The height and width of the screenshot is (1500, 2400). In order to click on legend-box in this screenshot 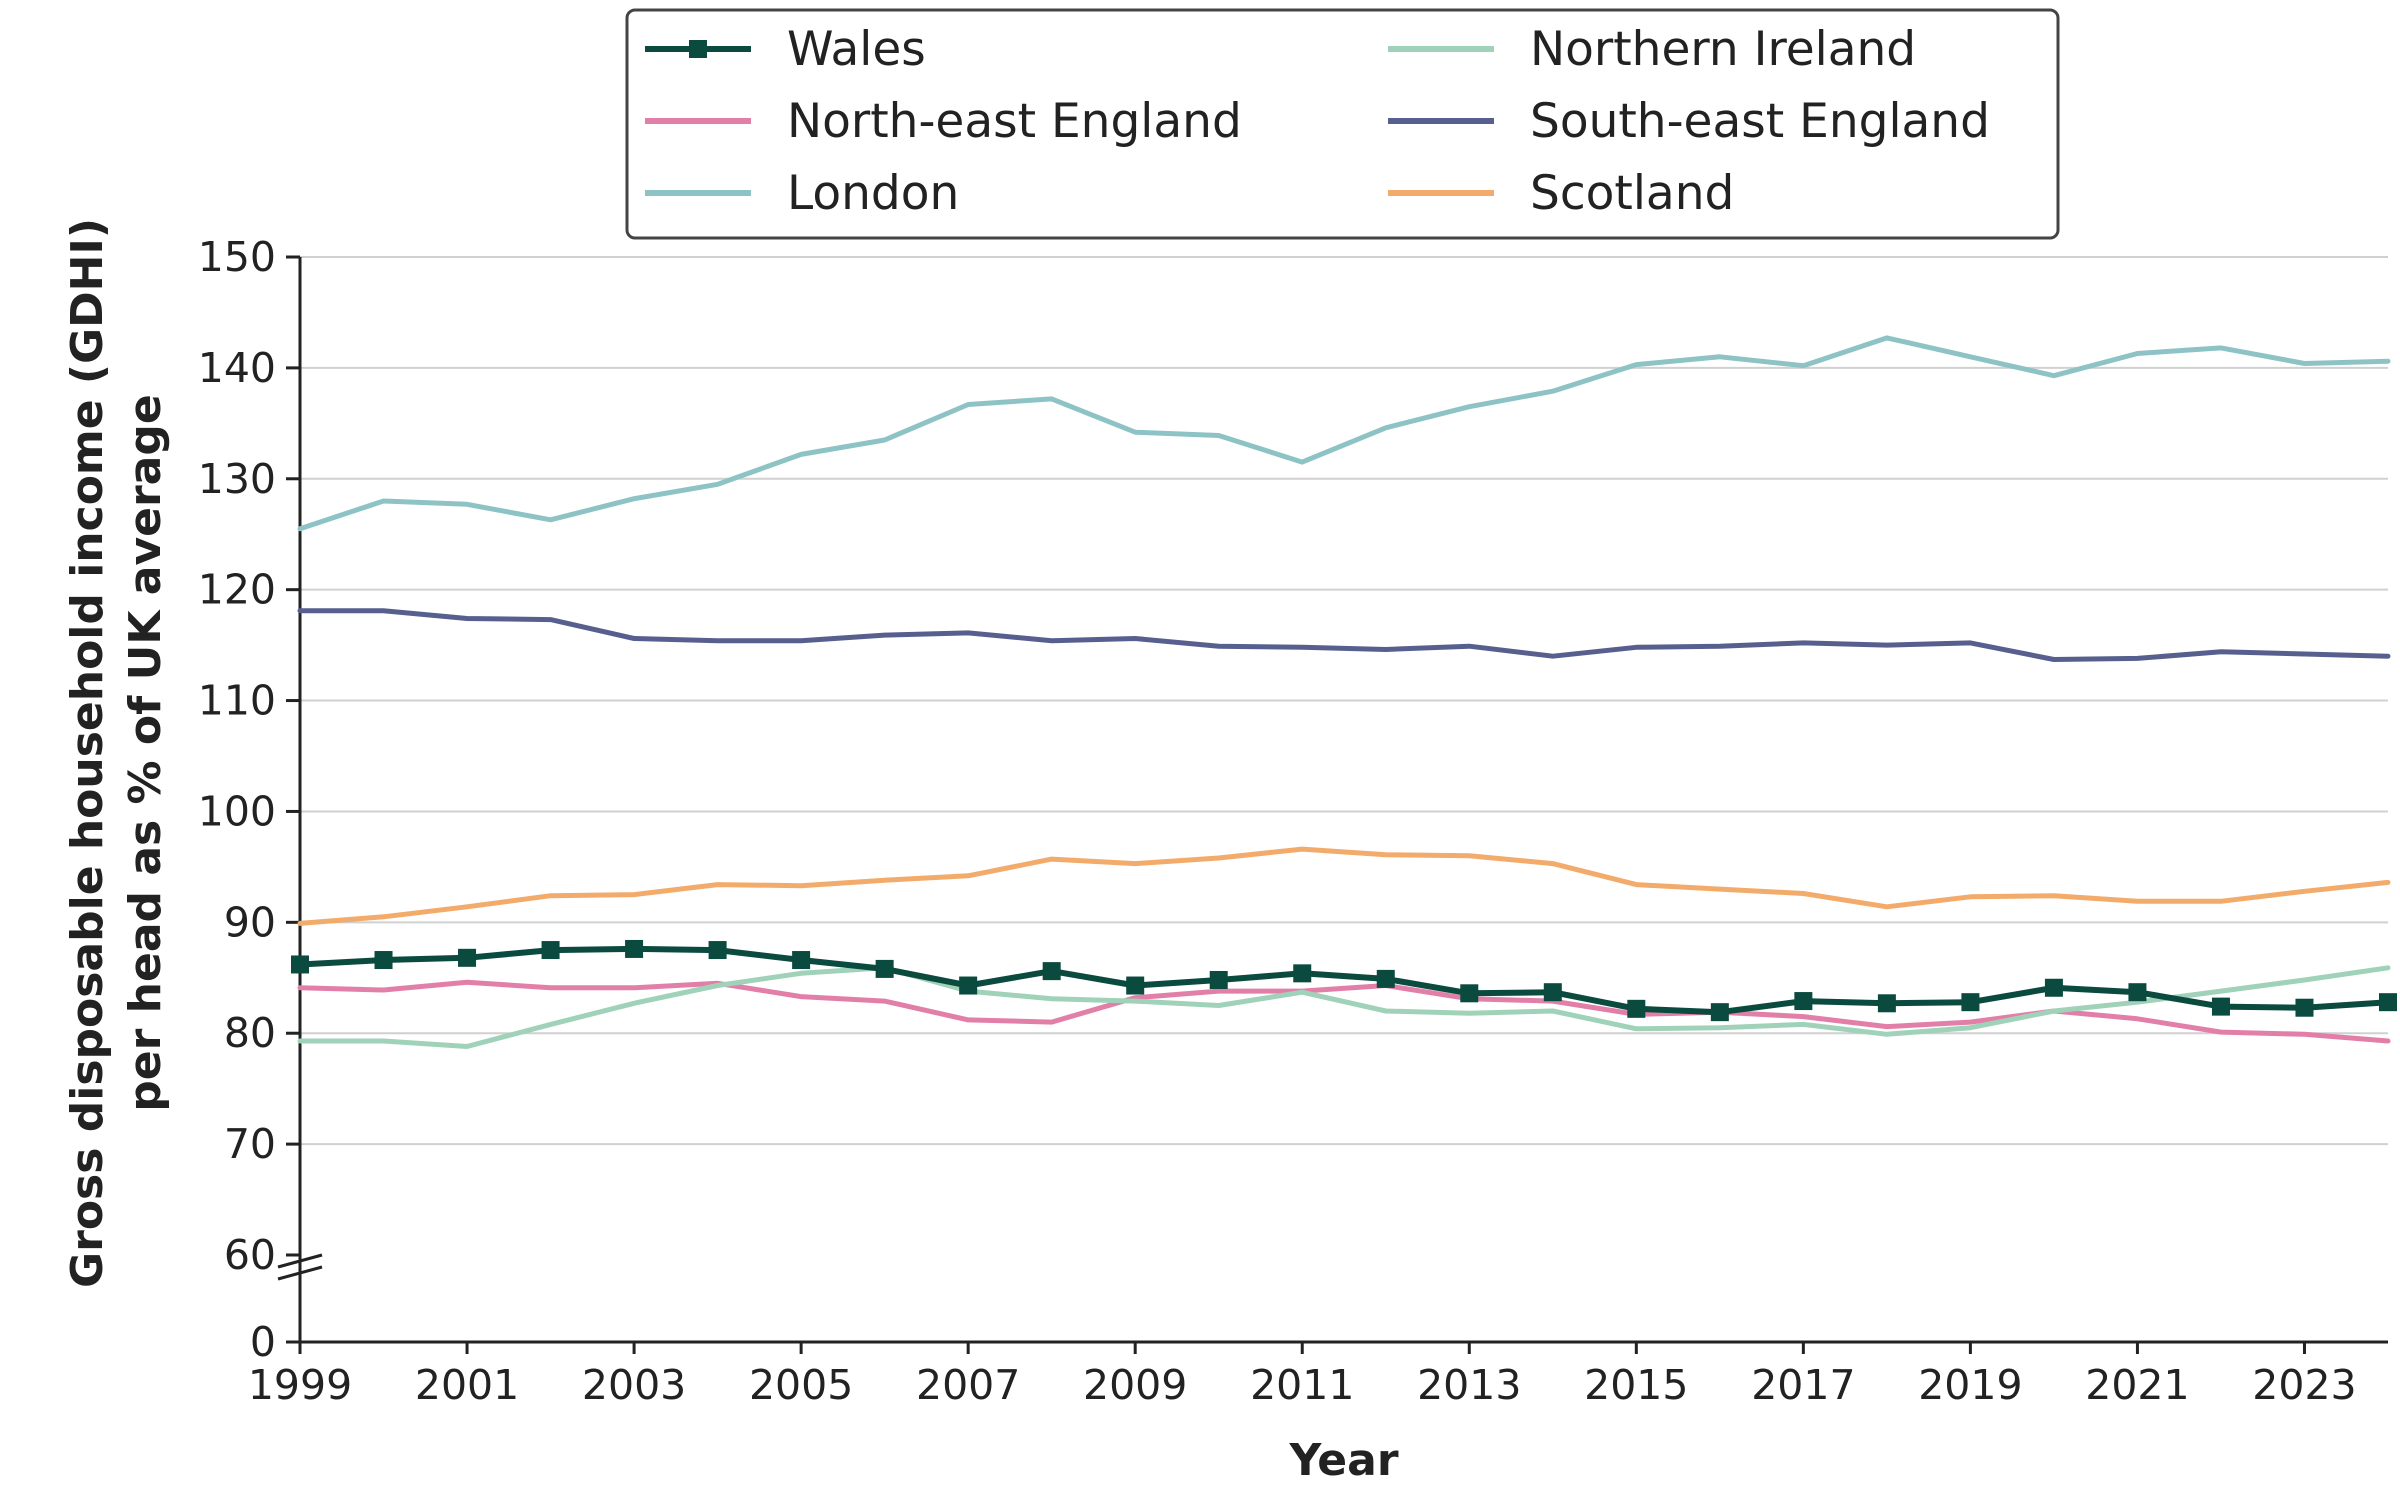, I will do `click(1342, 124)`.